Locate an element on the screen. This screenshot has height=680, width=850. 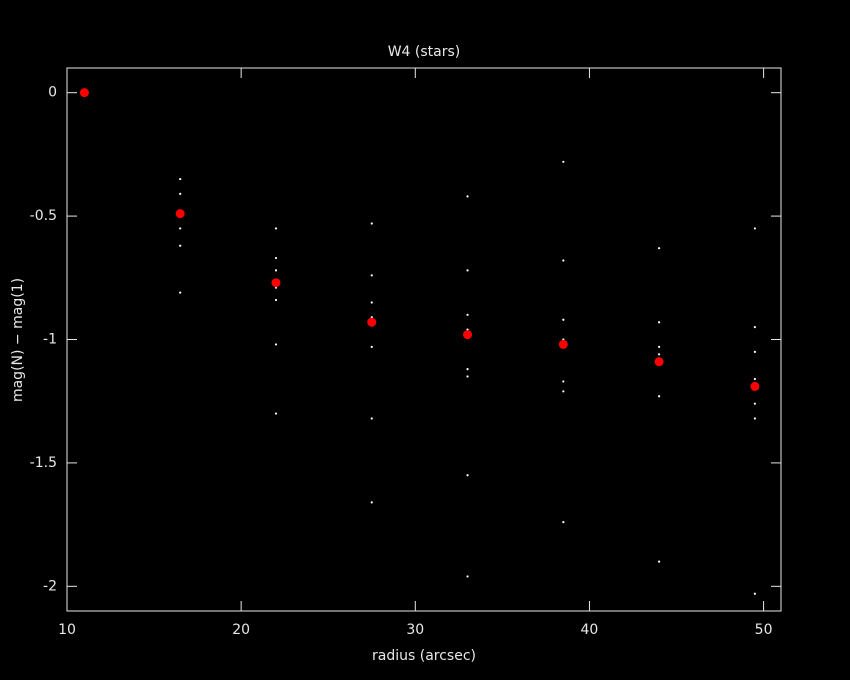
x-tick-label: 30 is located at coordinates (415, 630).